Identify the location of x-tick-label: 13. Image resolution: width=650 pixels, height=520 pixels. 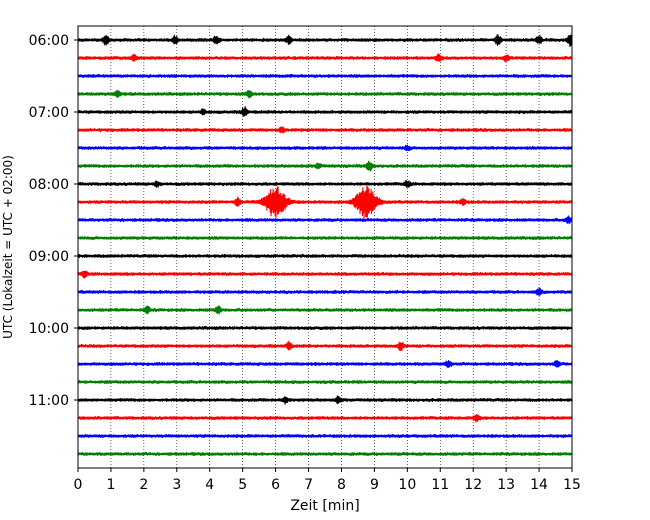
(506, 485).